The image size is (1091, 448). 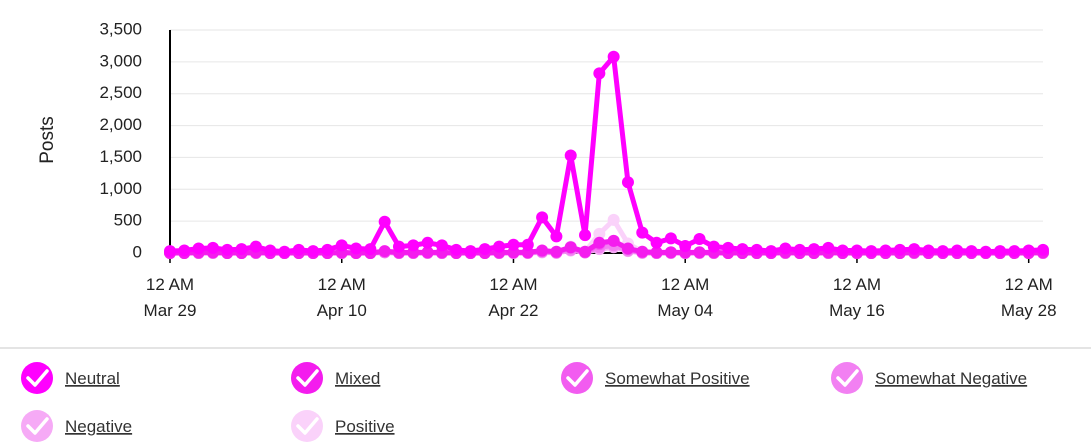 I want to click on x-tick-label: 12 AM May 16, so click(x=857, y=297).